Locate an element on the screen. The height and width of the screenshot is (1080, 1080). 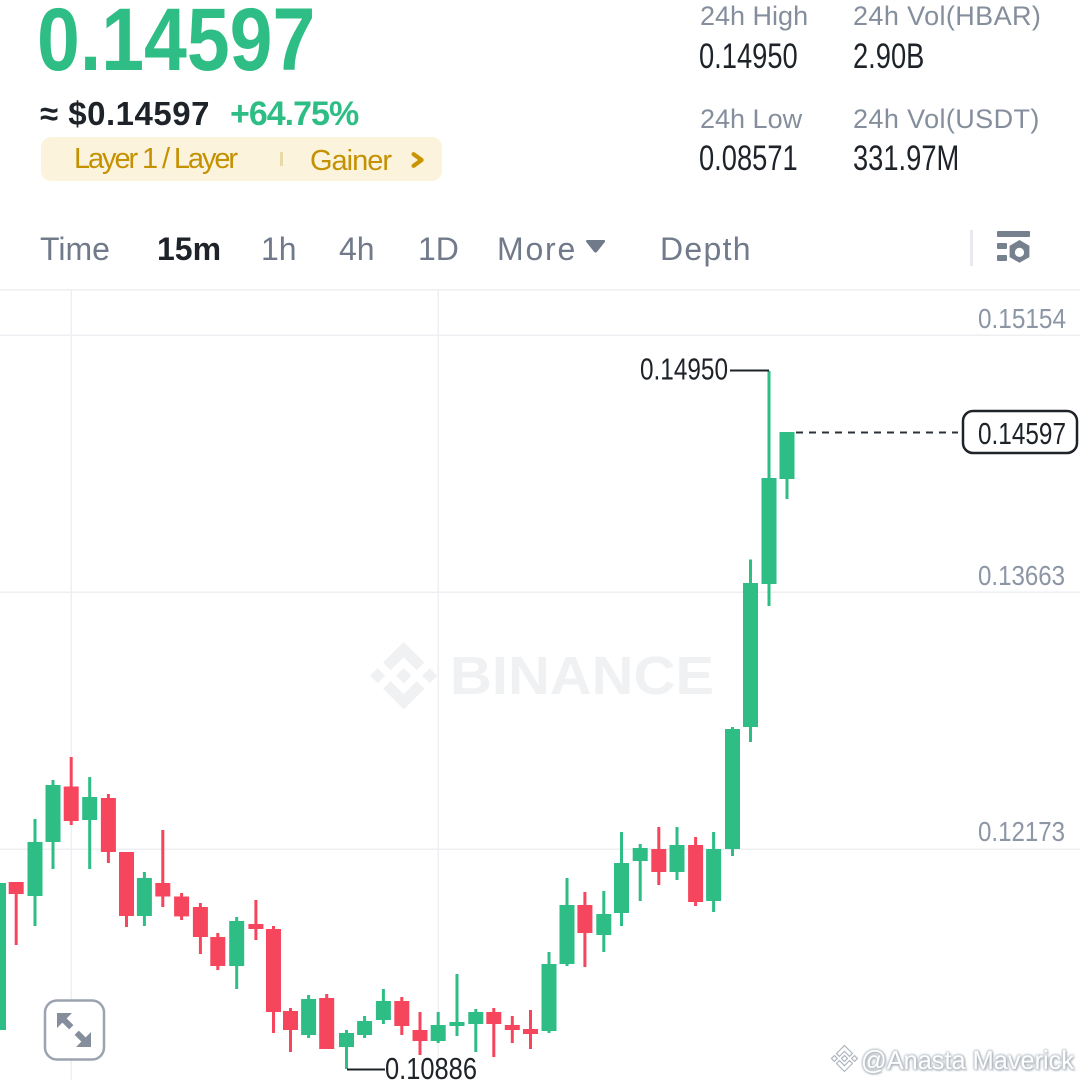
svg-text: 0.10886 is located at coordinates (431, 1065).